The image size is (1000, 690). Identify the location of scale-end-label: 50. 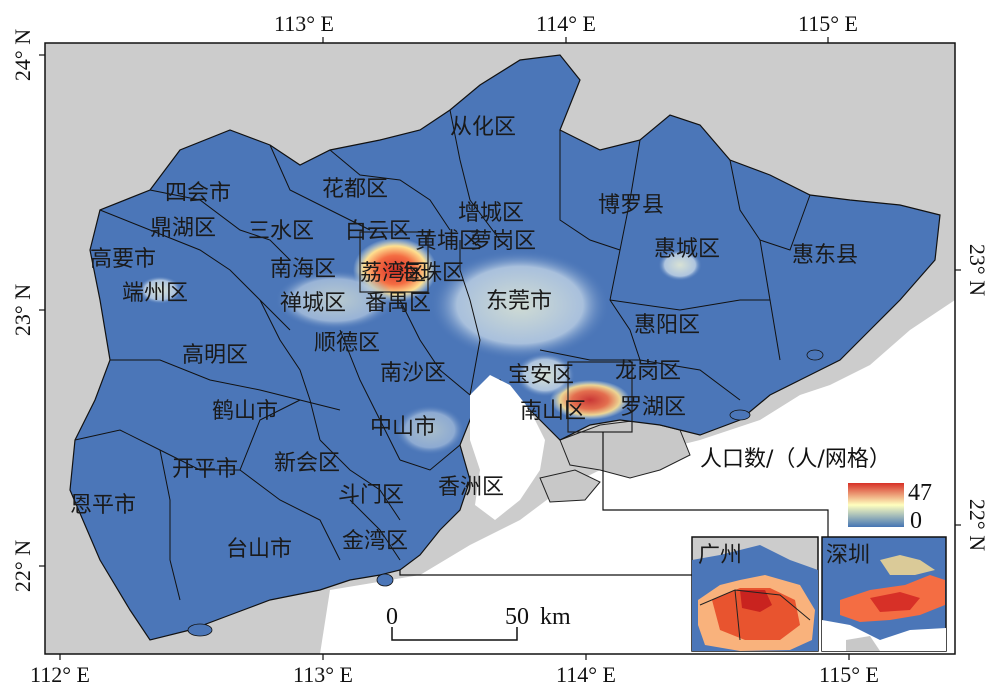
(517, 617).